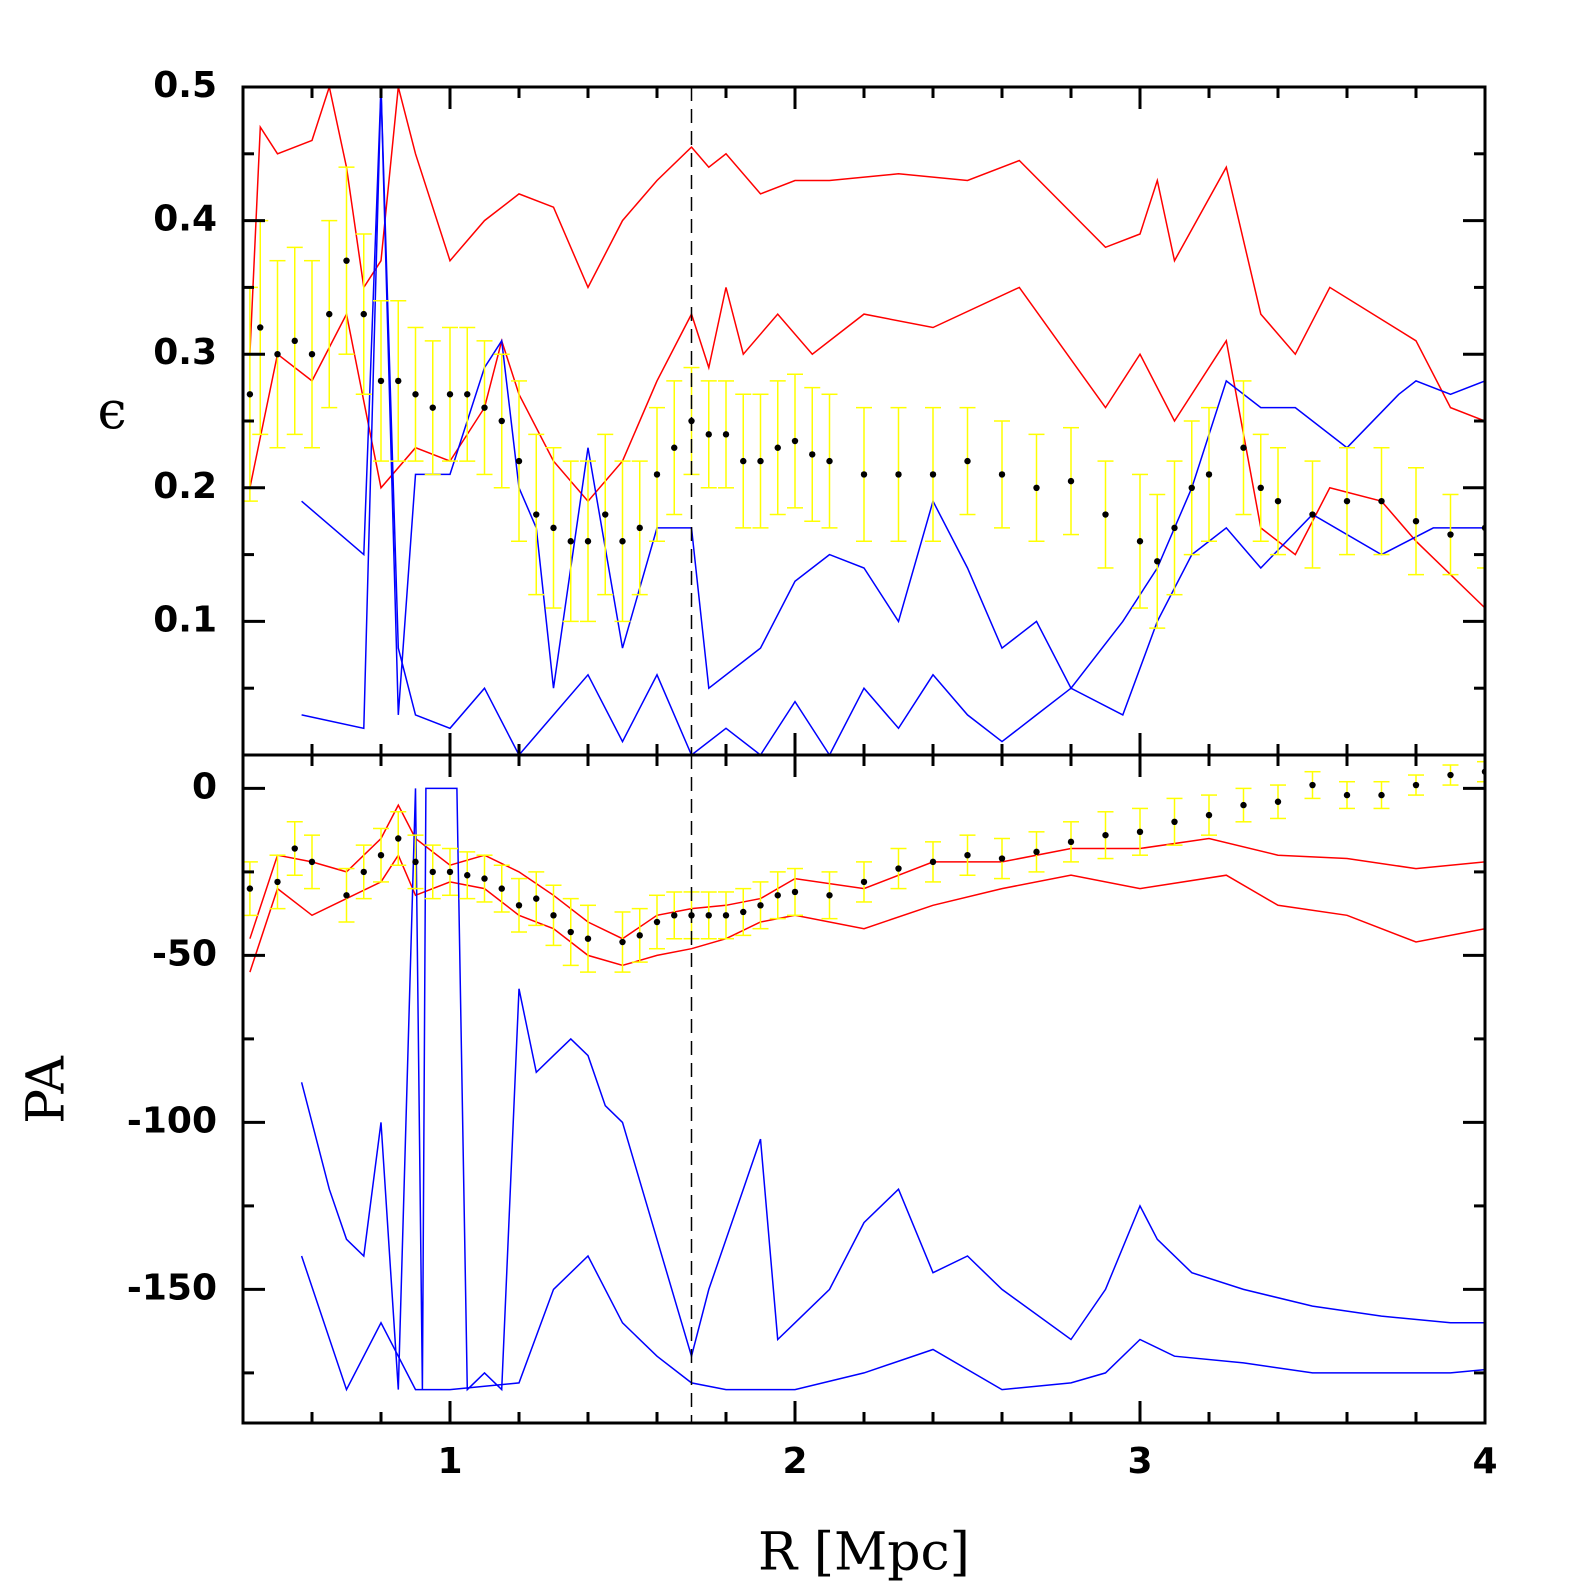 This screenshot has width=1595, height=1595. I want to click on x-tick-label: 1, so click(449, 1461).